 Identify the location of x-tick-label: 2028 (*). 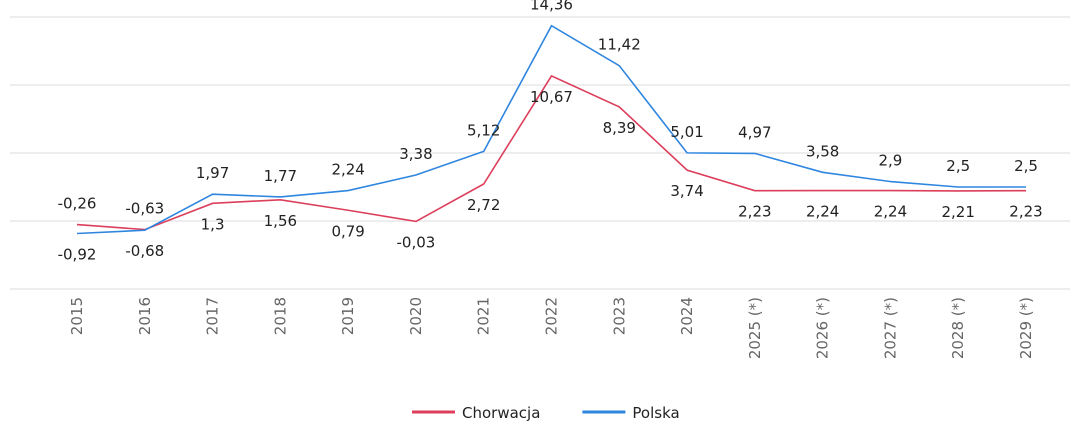
(958, 328).